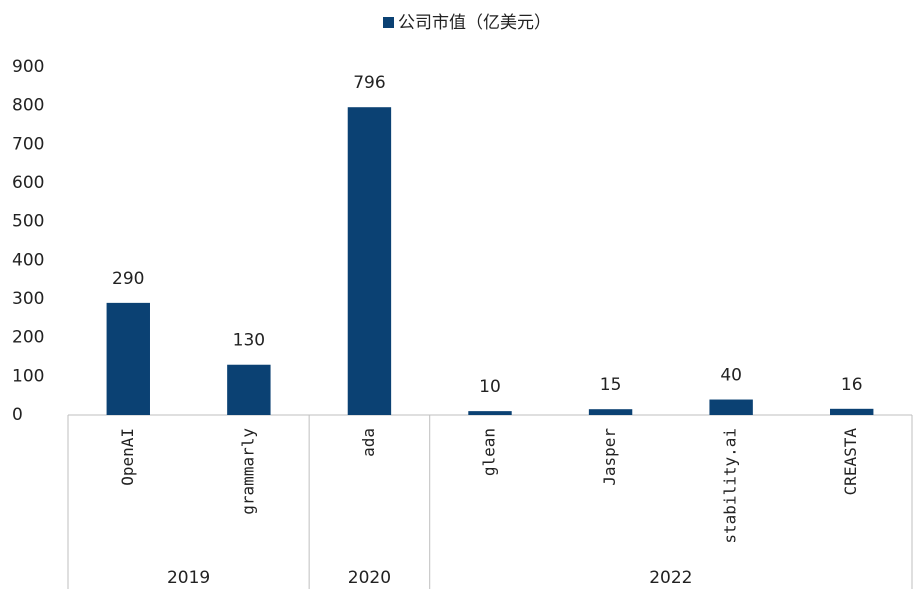  I want to click on legend-swatch, so click(388, 22).